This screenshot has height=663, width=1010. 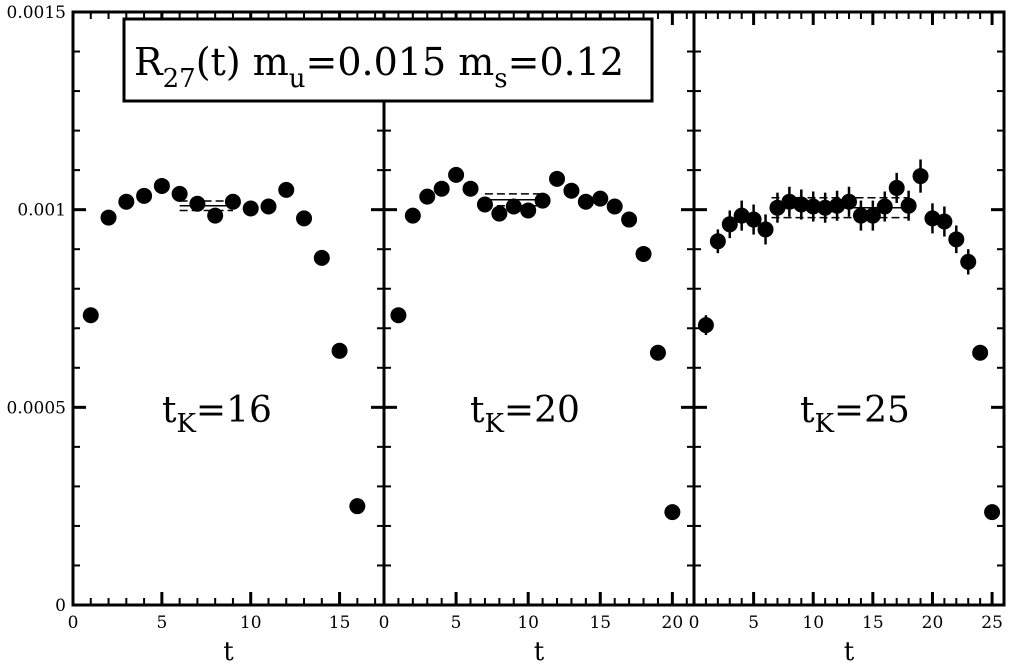 What do you see at coordinates (849, 650) in the screenshot?
I see `panel-3-x-axis-title: t` at bounding box center [849, 650].